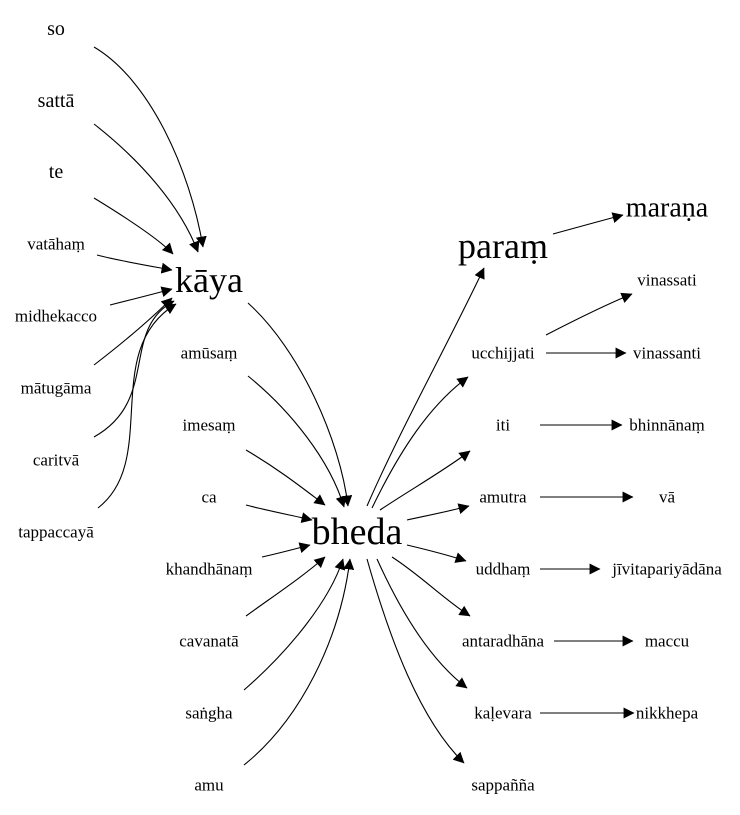 The height and width of the screenshot is (815, 740). Describe the element at coordinates (209, 425) in the screenshot. I see `node-imesam: imesaṃ` at that location.